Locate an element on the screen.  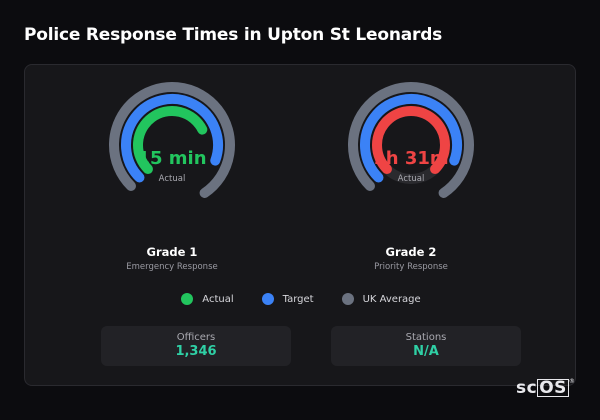
grade-2-description: Priority Response is located at coordinates (411, 267).